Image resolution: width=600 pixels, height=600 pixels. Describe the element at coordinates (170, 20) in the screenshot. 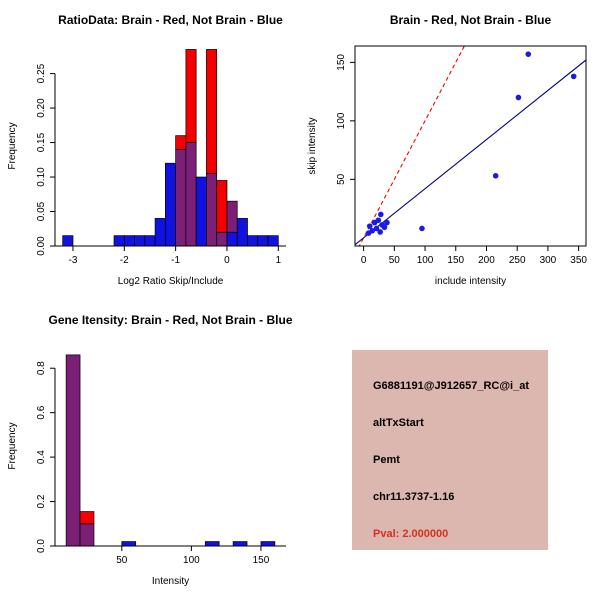

I see `svg-text:RatioData: Brain - Red, Not Br: RatioData: Brain - Red, Not Brain - Blue` at that location.